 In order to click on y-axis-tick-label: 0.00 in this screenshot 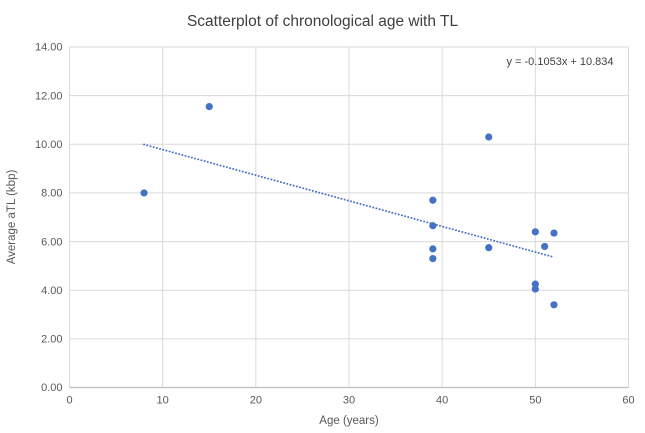, I will do `click(51, 388)`.